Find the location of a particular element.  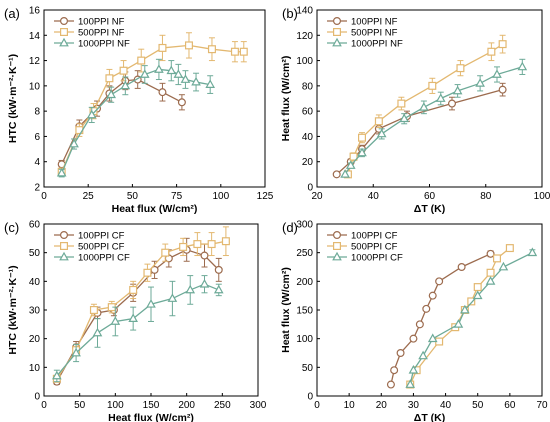

y-tick-label: 80 is located at coordinates (308, 86).